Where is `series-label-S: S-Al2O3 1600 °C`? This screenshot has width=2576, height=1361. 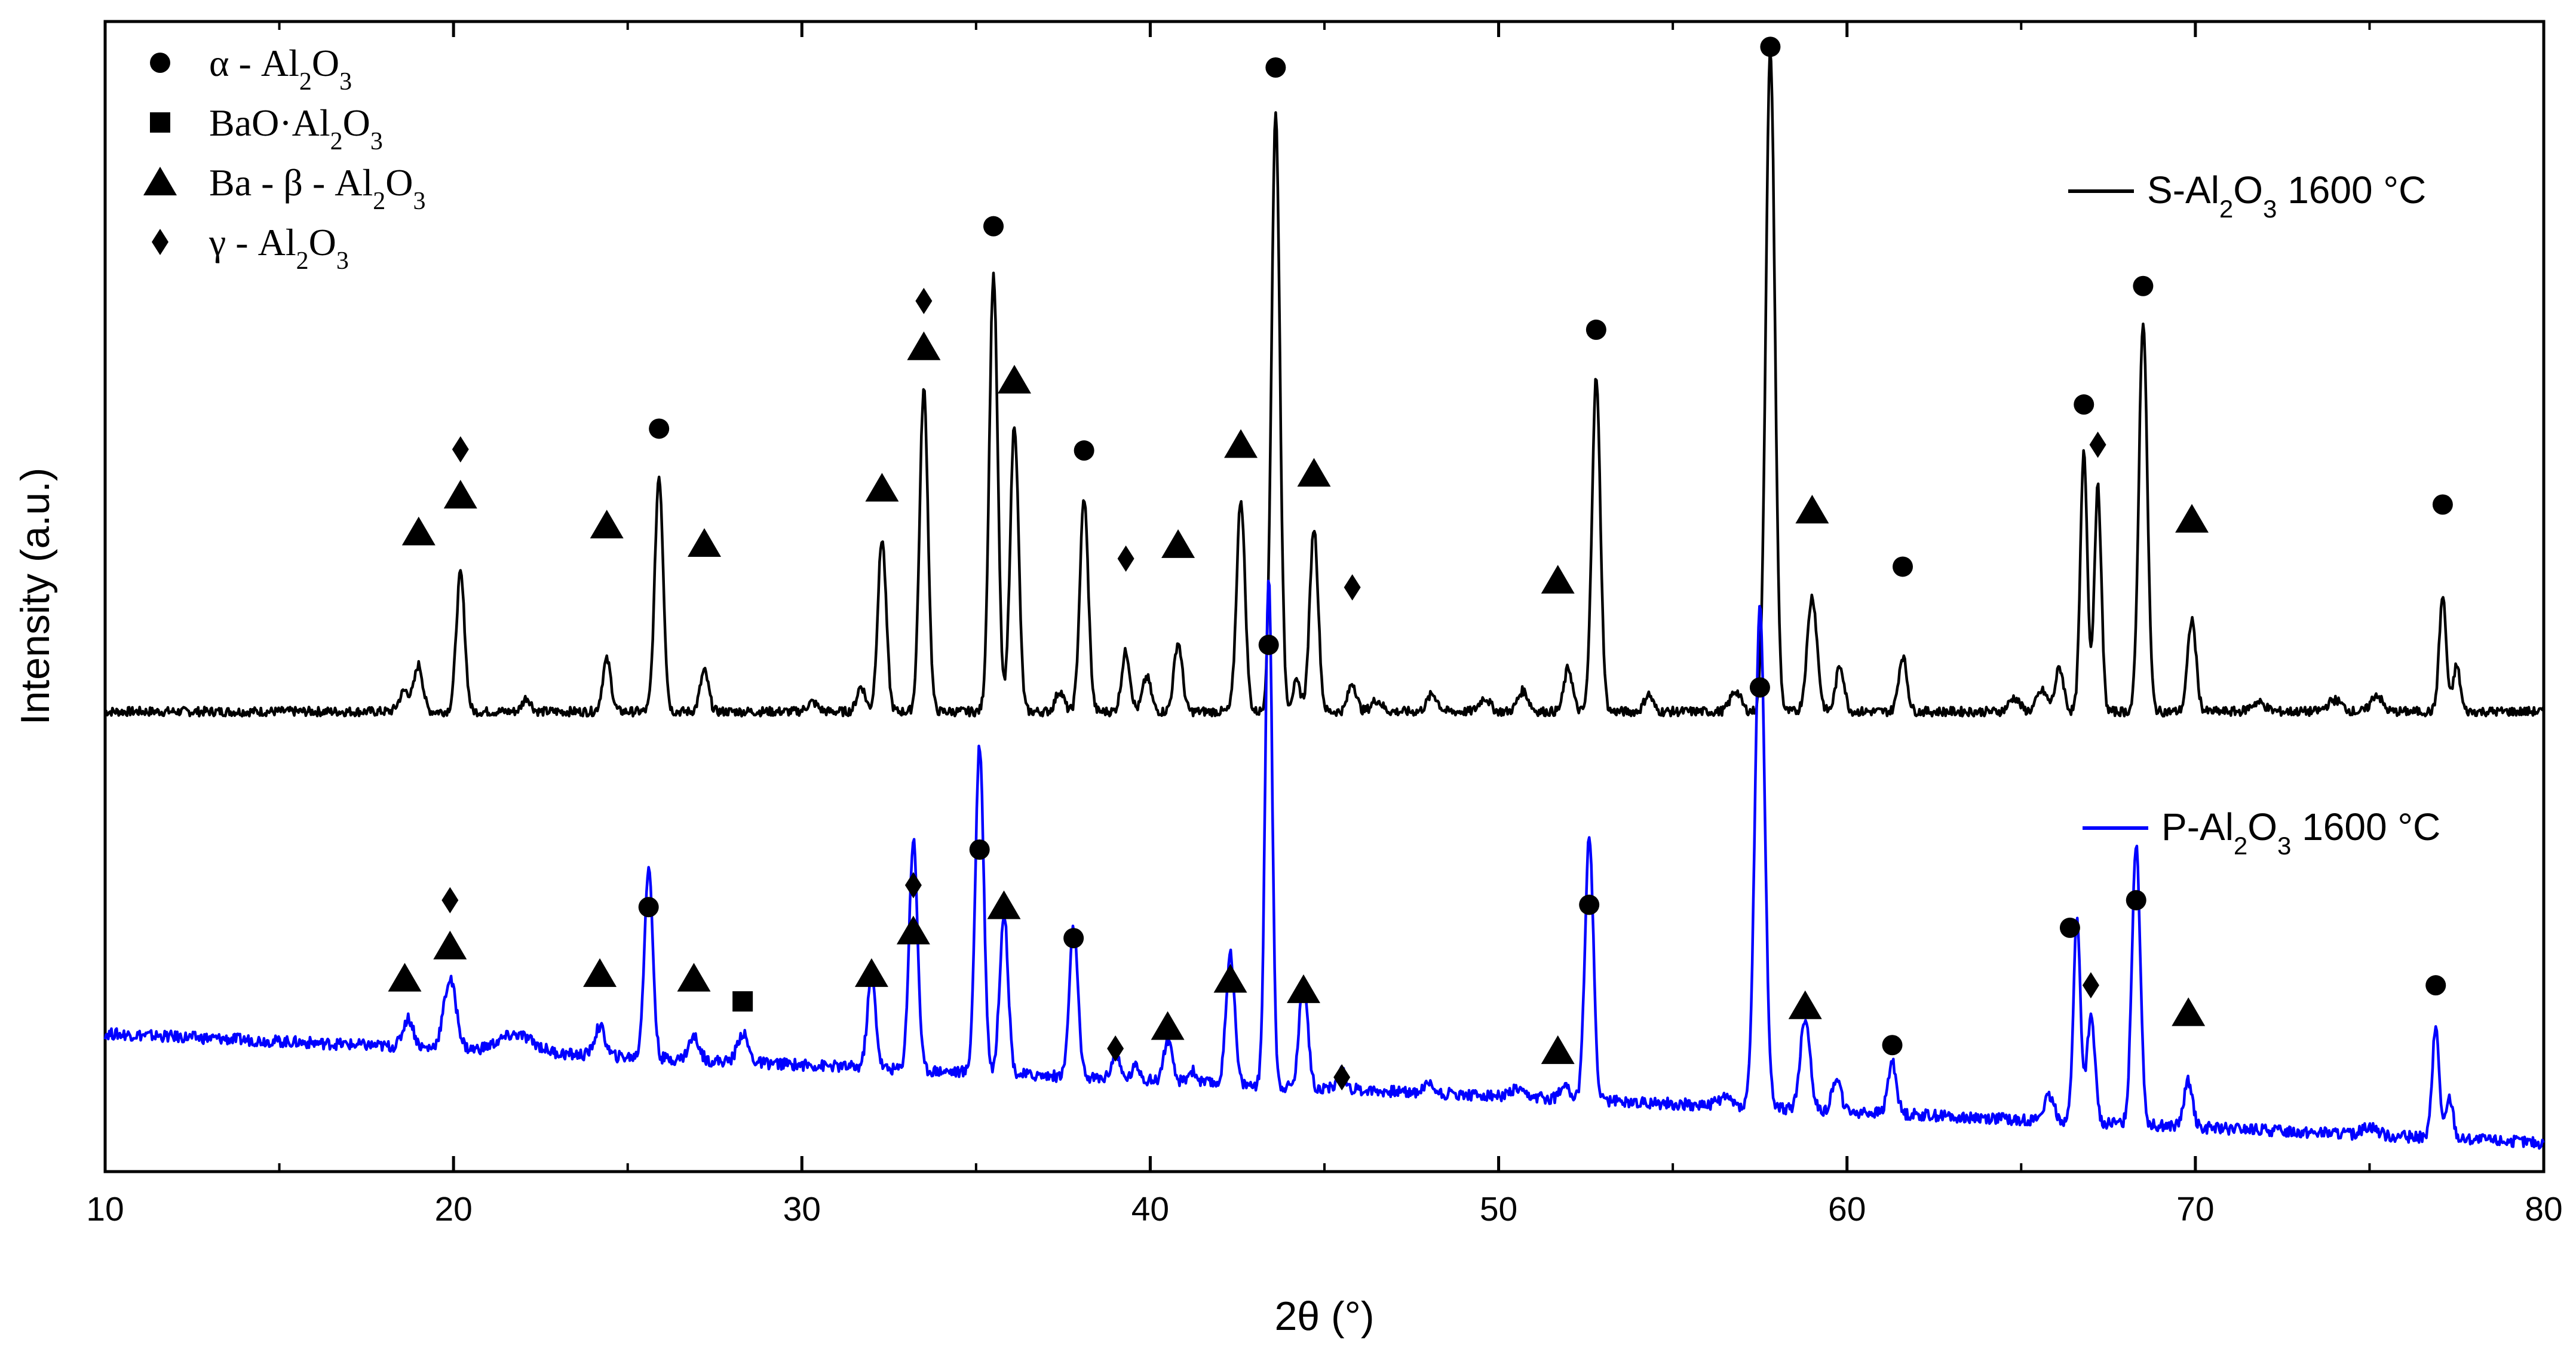 series-label-S: S-Al2O3 1600 °C is located at coordinates (2247, 195).